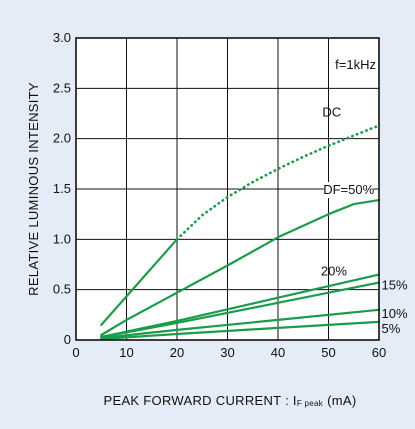 Image resolution: width=415 pixels, height=429 pixels. Describe the element at coordinates (278, 352) in the screenshot. I see `x-tick-label: 40` at that location.